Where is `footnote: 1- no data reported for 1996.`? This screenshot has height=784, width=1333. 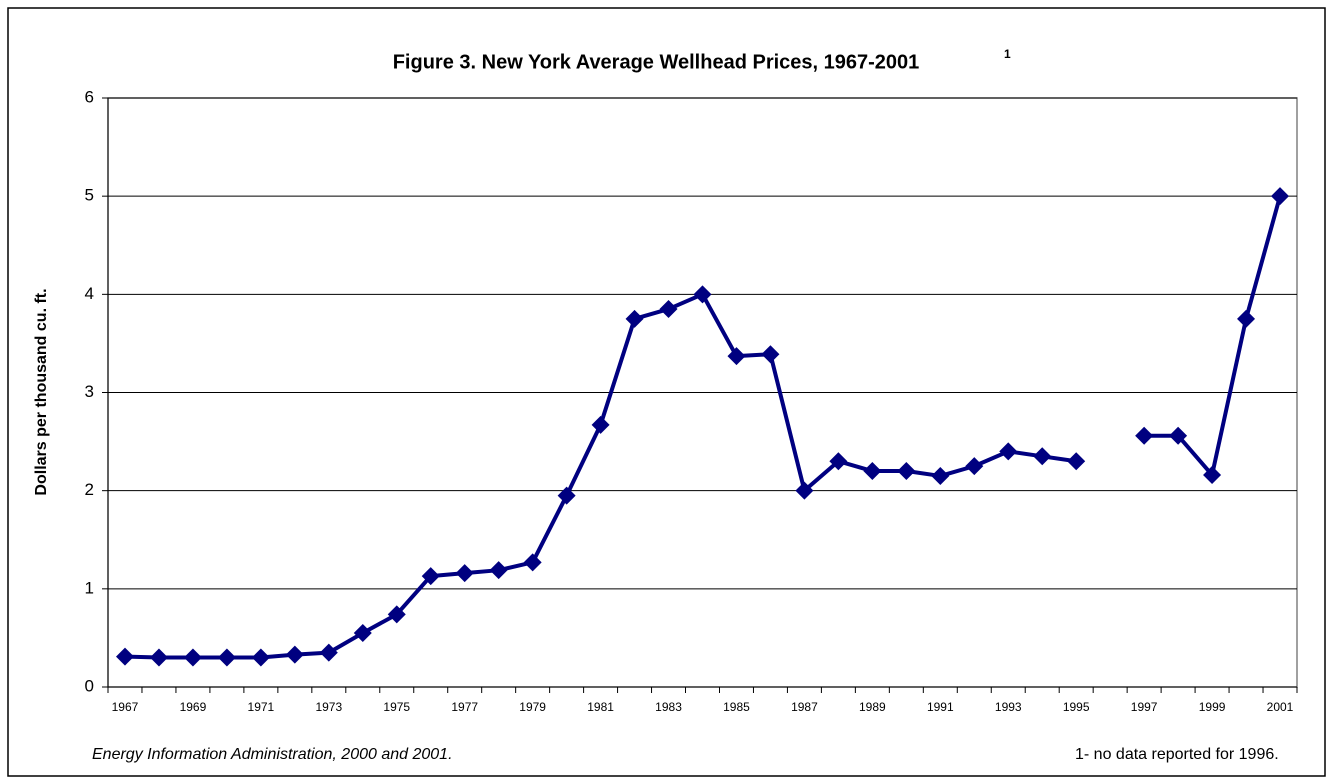 footnote: 1- no data reported for 1996. is located at coordinates (1177, 754).